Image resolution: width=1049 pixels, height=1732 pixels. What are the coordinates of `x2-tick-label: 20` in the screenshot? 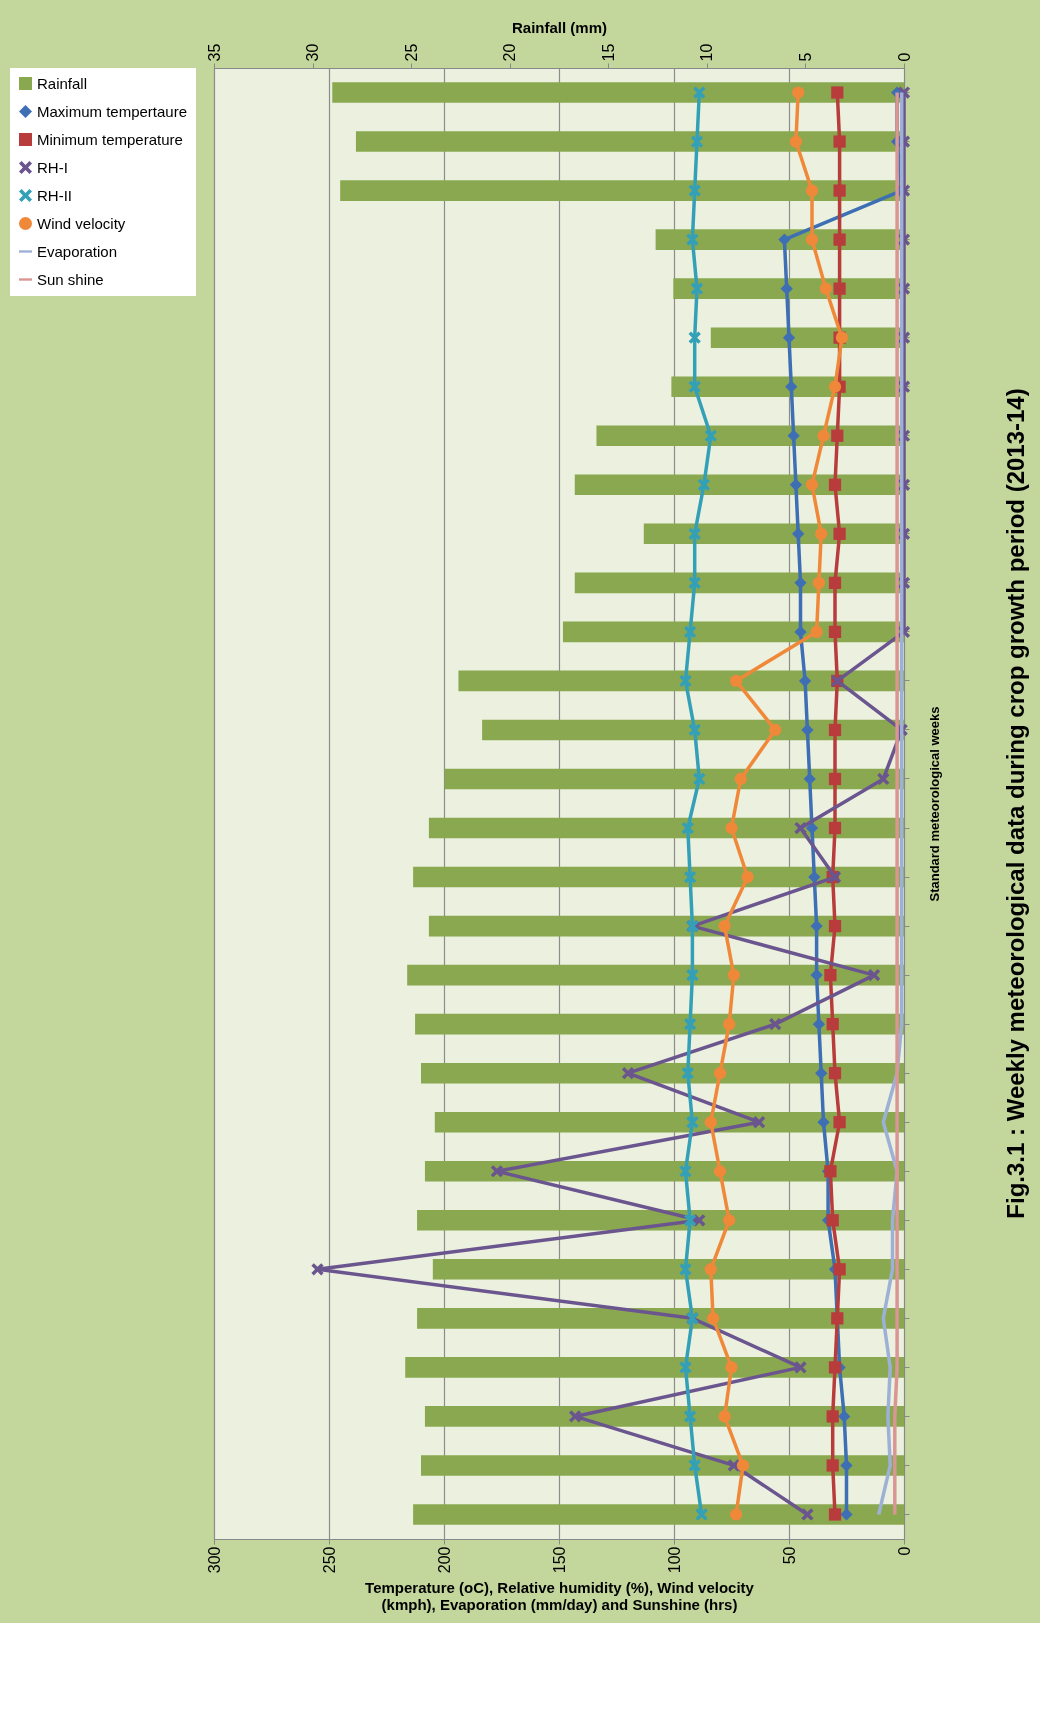 It's located at (510, 52).